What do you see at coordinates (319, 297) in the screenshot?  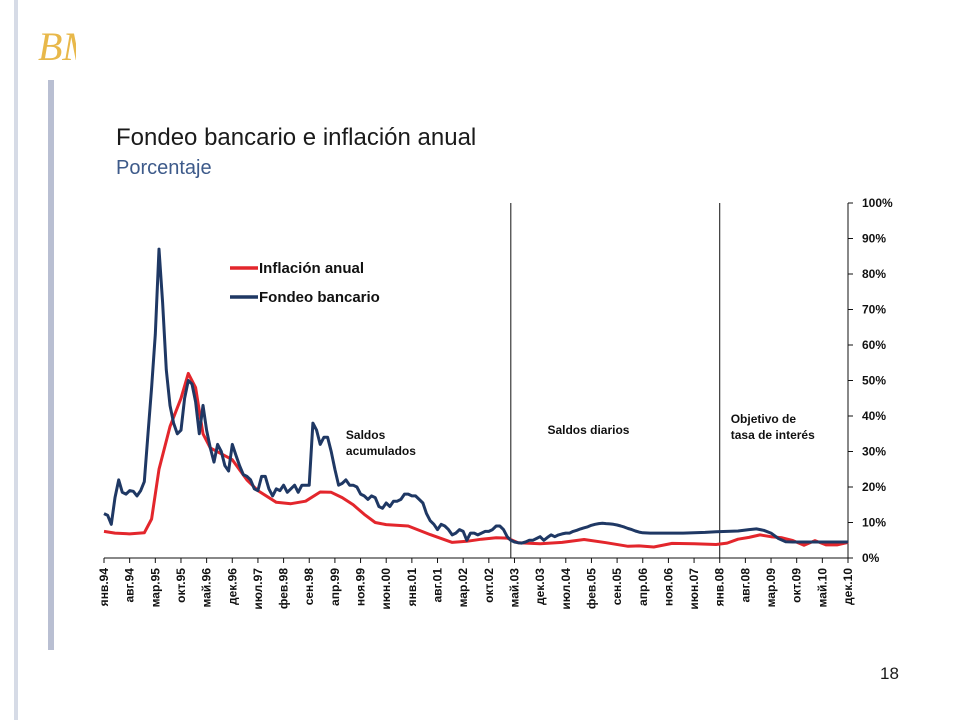 I see `legend-label: Fondeo bancario` at bounding box center [319, 297].